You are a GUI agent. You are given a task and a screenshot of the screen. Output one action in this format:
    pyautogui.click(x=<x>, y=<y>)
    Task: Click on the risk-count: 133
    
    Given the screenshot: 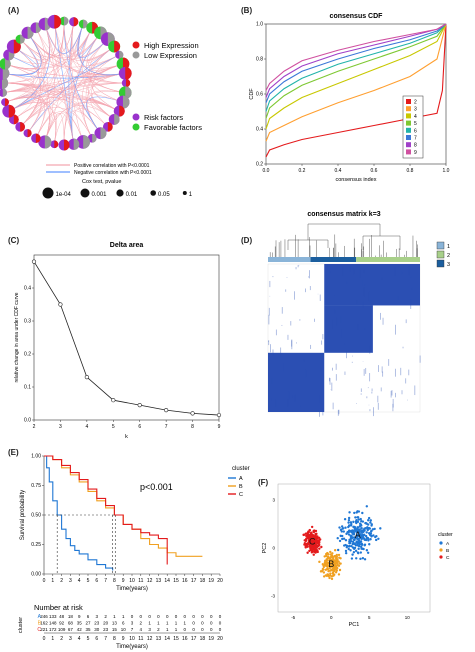 What is the action you would take?
    pyautogui.click(x=53, y=616)
    